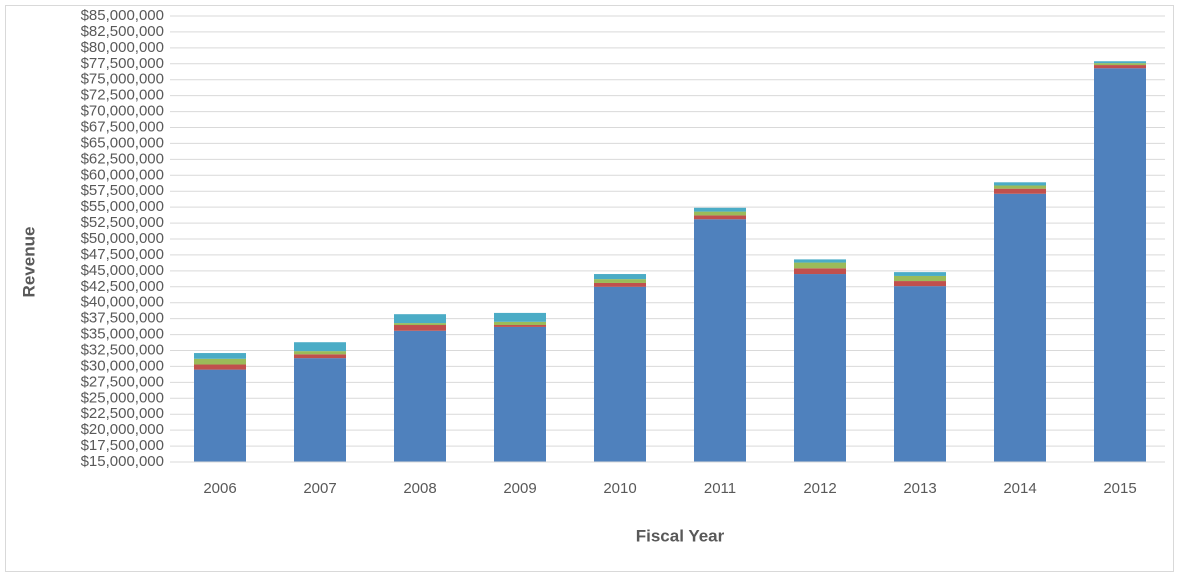  I want to click on x-tick-label: 2012, so click(819, 488).